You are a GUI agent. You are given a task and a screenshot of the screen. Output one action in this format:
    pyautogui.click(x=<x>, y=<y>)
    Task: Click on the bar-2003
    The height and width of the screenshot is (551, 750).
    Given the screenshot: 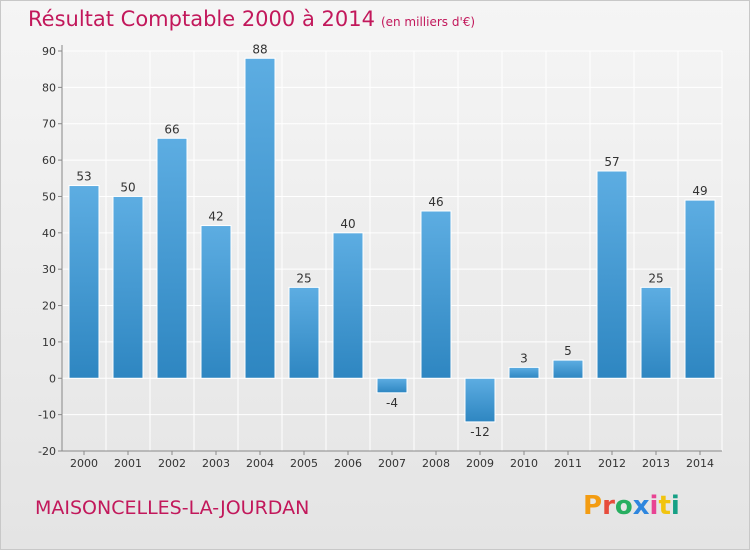 What is the action you would take?
    pyautogui.click(x=216, y=302)
    